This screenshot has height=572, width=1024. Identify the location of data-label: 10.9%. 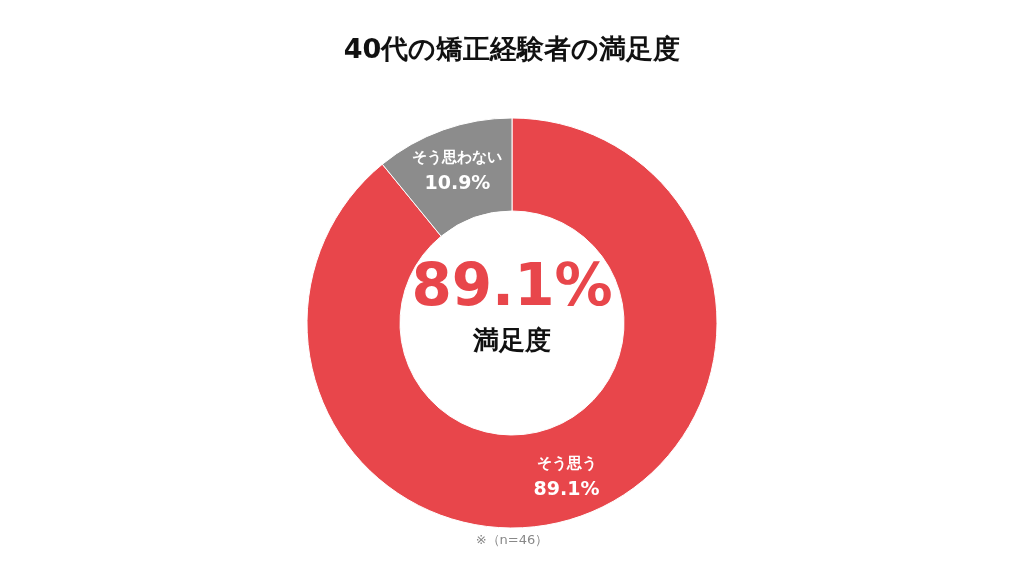
(457, 181).